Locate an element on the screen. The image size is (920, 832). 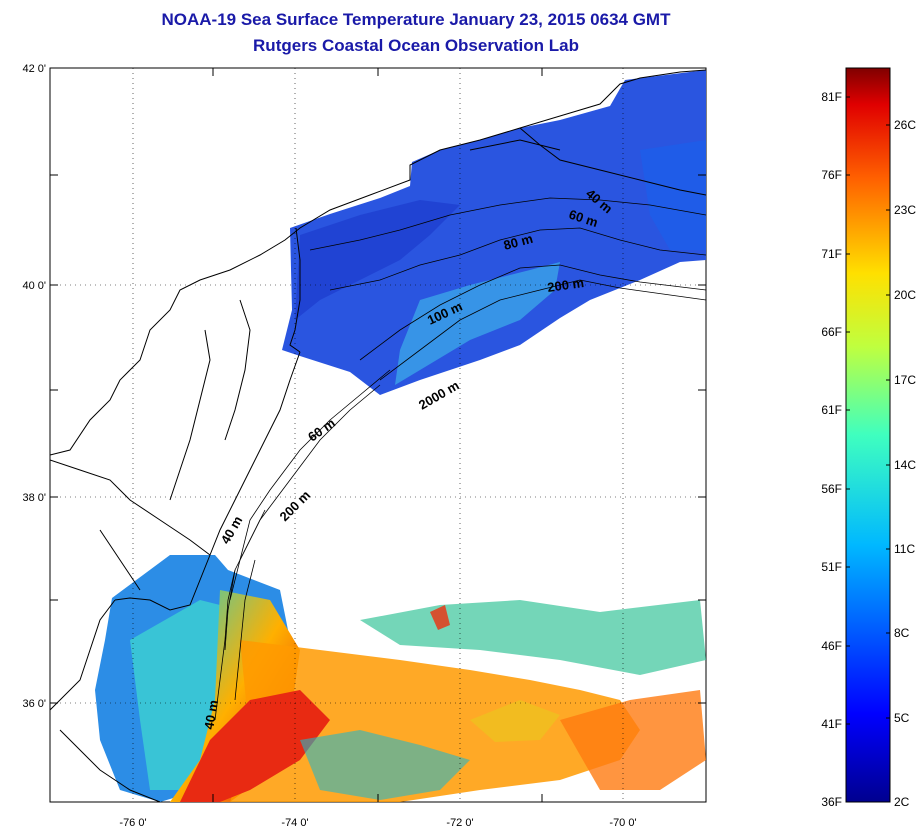
sst-patch-teal-filaments is located at coordinates (385, 765).